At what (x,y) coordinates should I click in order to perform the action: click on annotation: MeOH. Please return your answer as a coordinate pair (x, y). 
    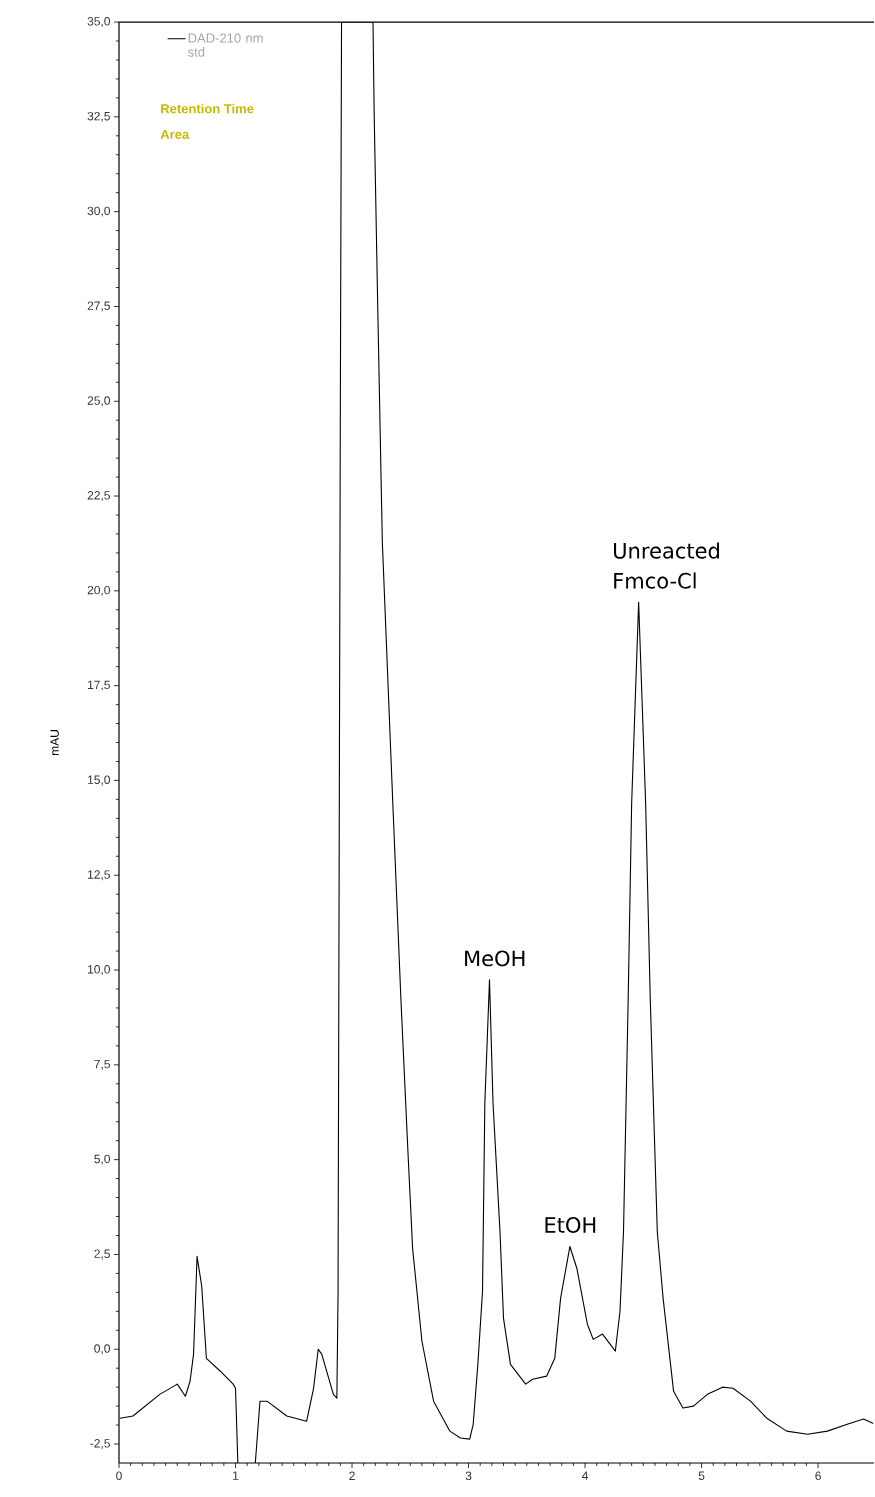
    Looking at the image, I should click on (495, 958).